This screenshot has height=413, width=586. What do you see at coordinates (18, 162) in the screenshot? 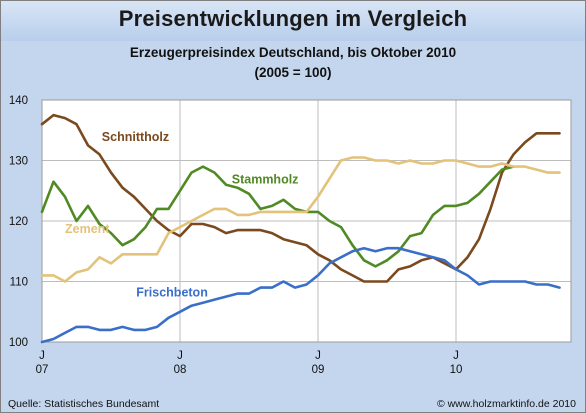
I see `y-tick-label: 130` at bounding box center [18, 162].